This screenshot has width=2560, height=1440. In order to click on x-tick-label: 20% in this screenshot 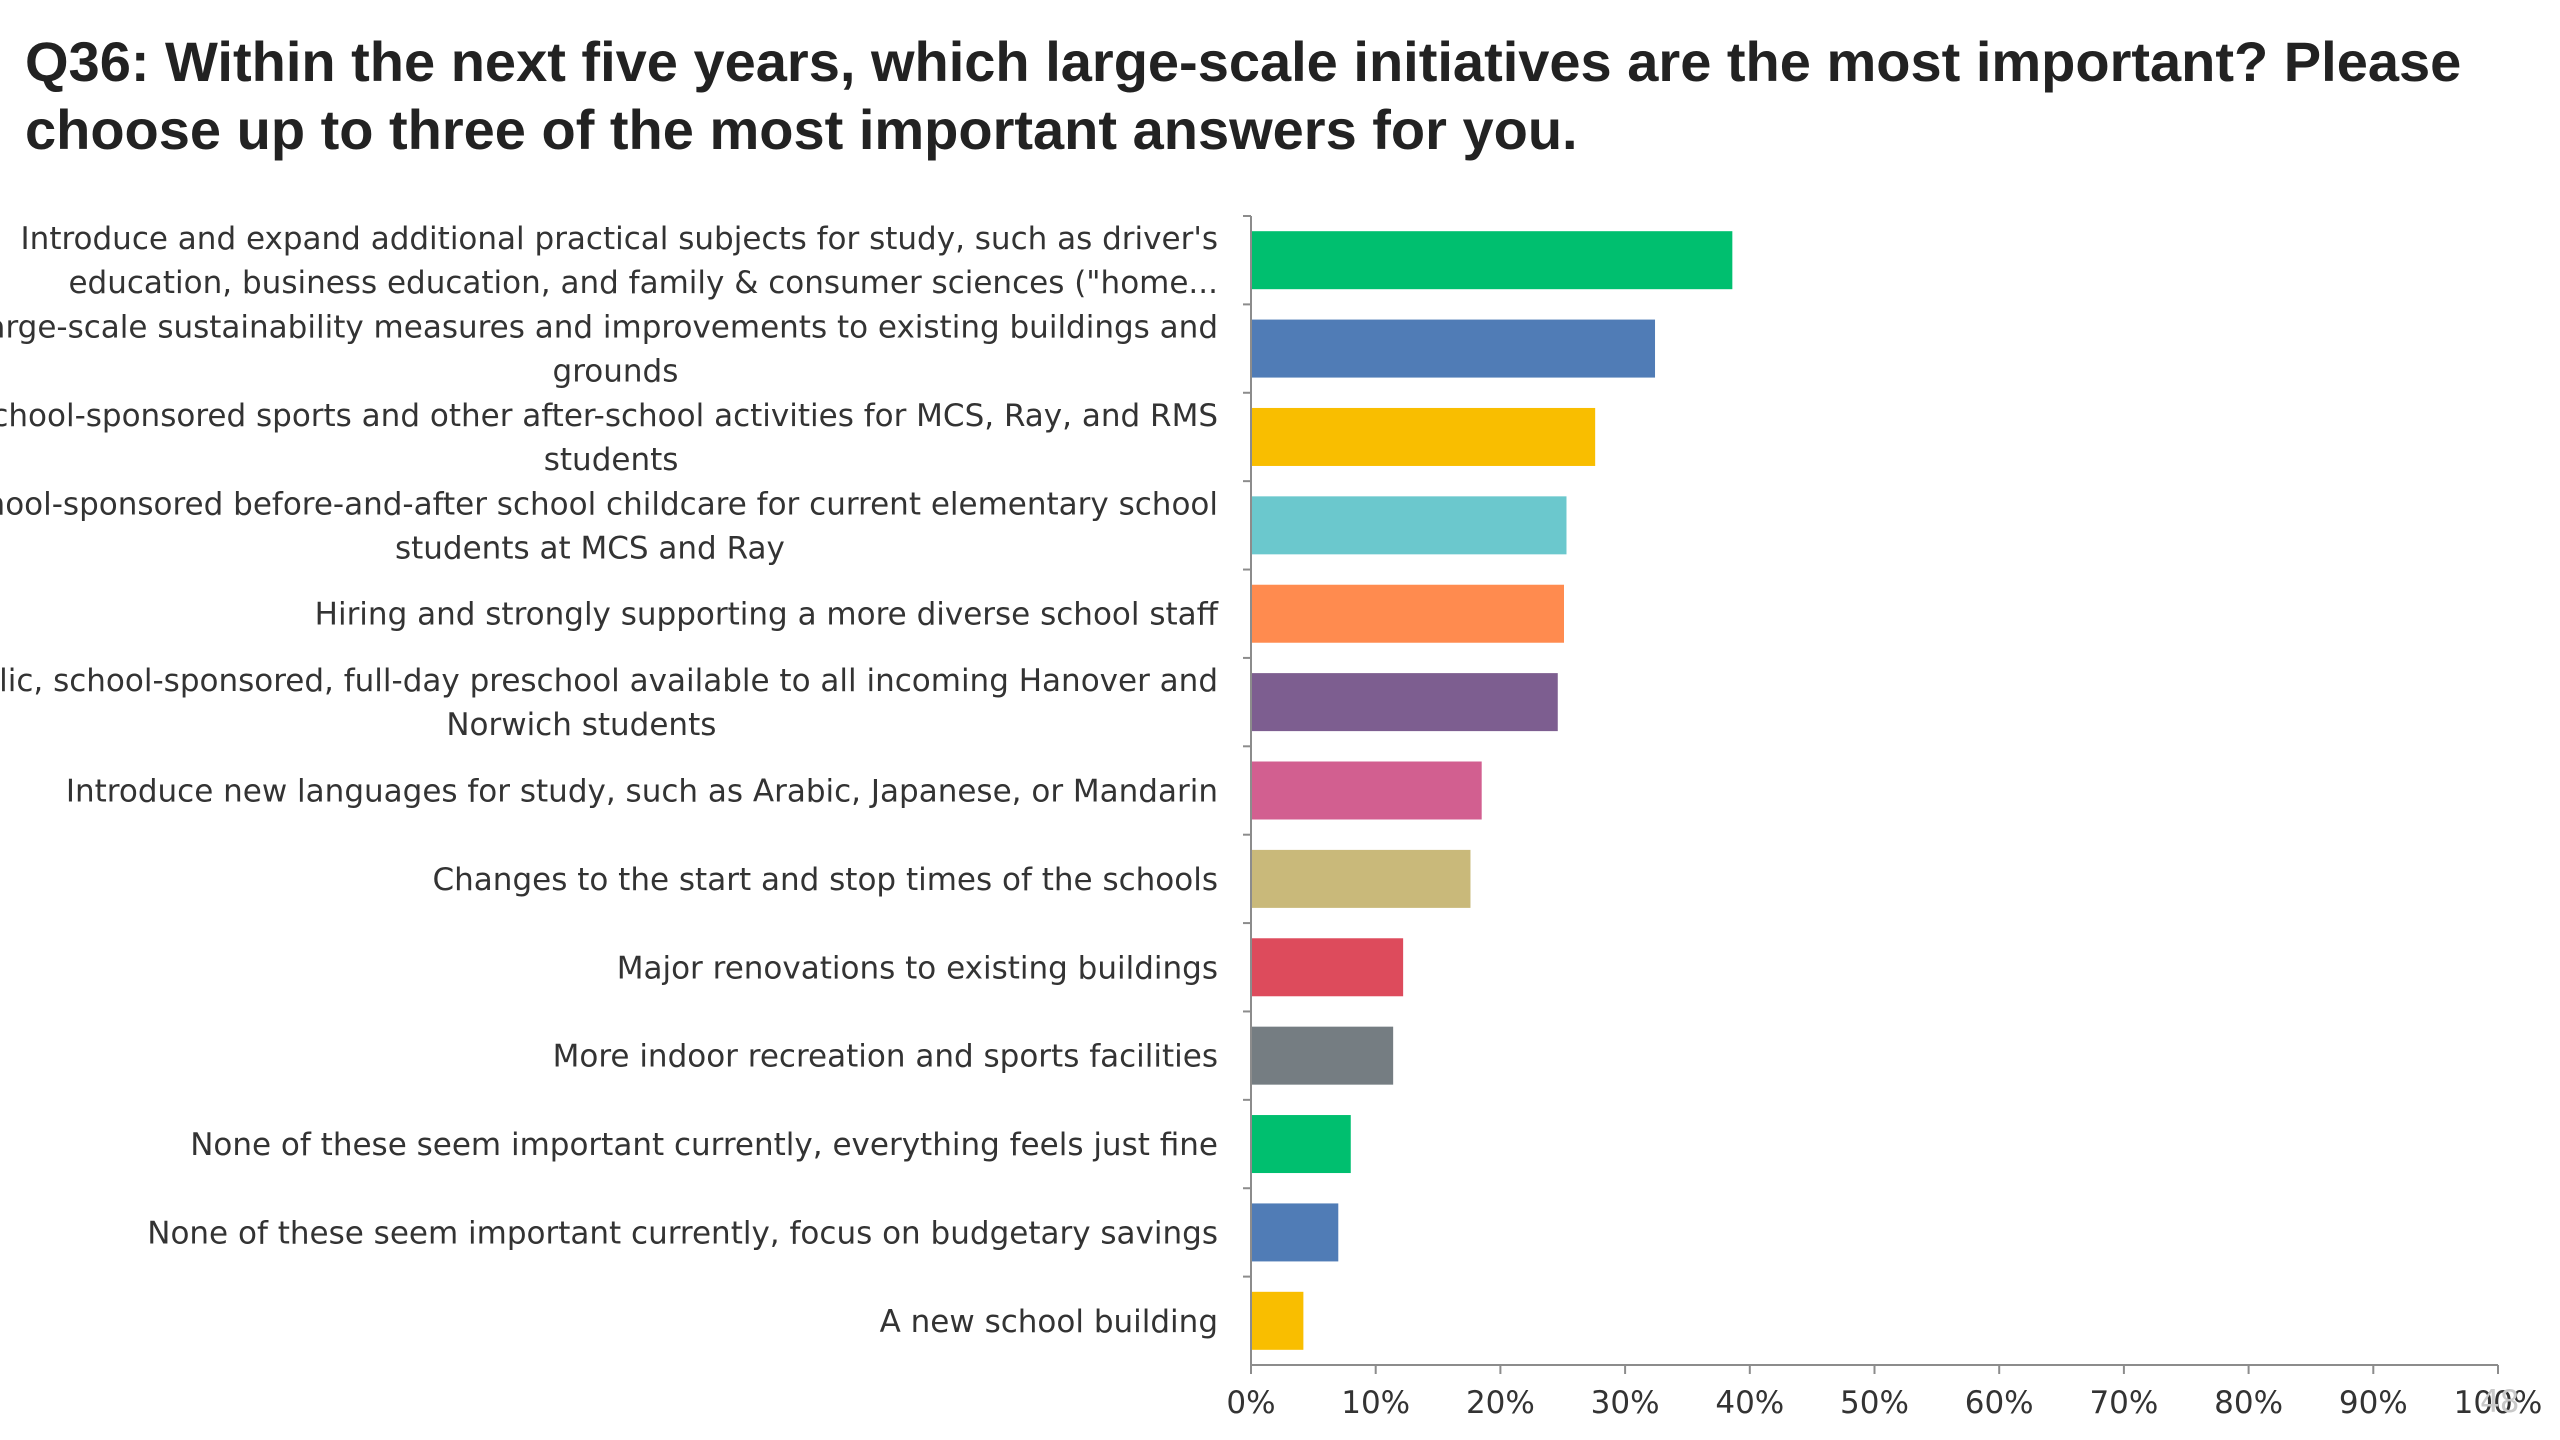, I will do `click(1500, 1403)`.